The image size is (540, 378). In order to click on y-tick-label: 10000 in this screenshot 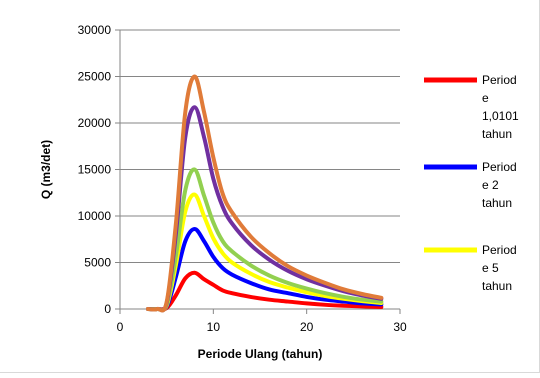, I will do `click(95, 216)`.